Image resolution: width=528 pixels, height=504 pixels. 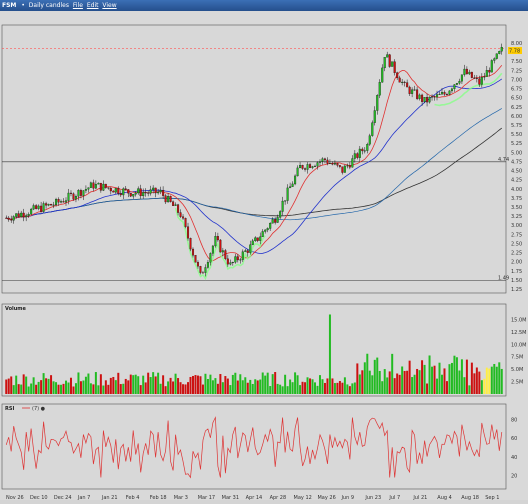 I want to click on price-tick-label: 7.25, so click(x=516, y=71).